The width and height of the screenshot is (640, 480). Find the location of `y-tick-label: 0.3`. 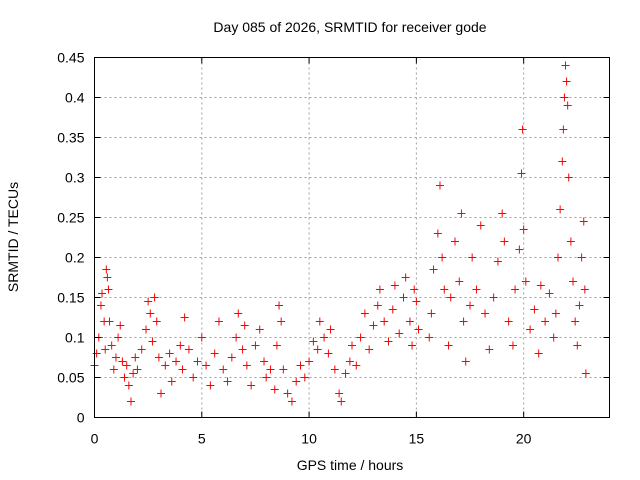

y-tick-label: 0.3 is located at coordinates (75, 178).